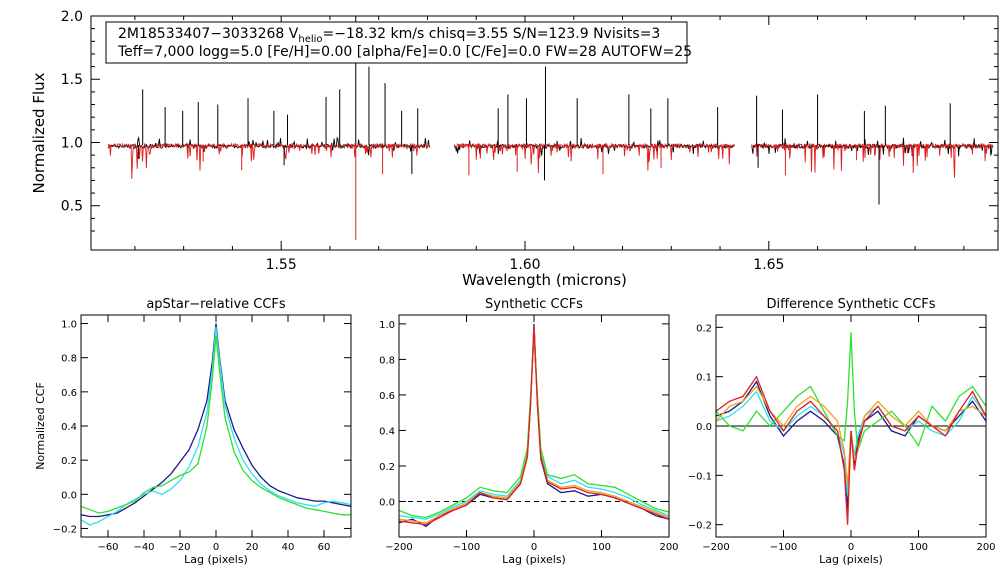 This screenshot has height=576, width=1008. I want to click on y-tick-label: −0.1, so click(700, 476).